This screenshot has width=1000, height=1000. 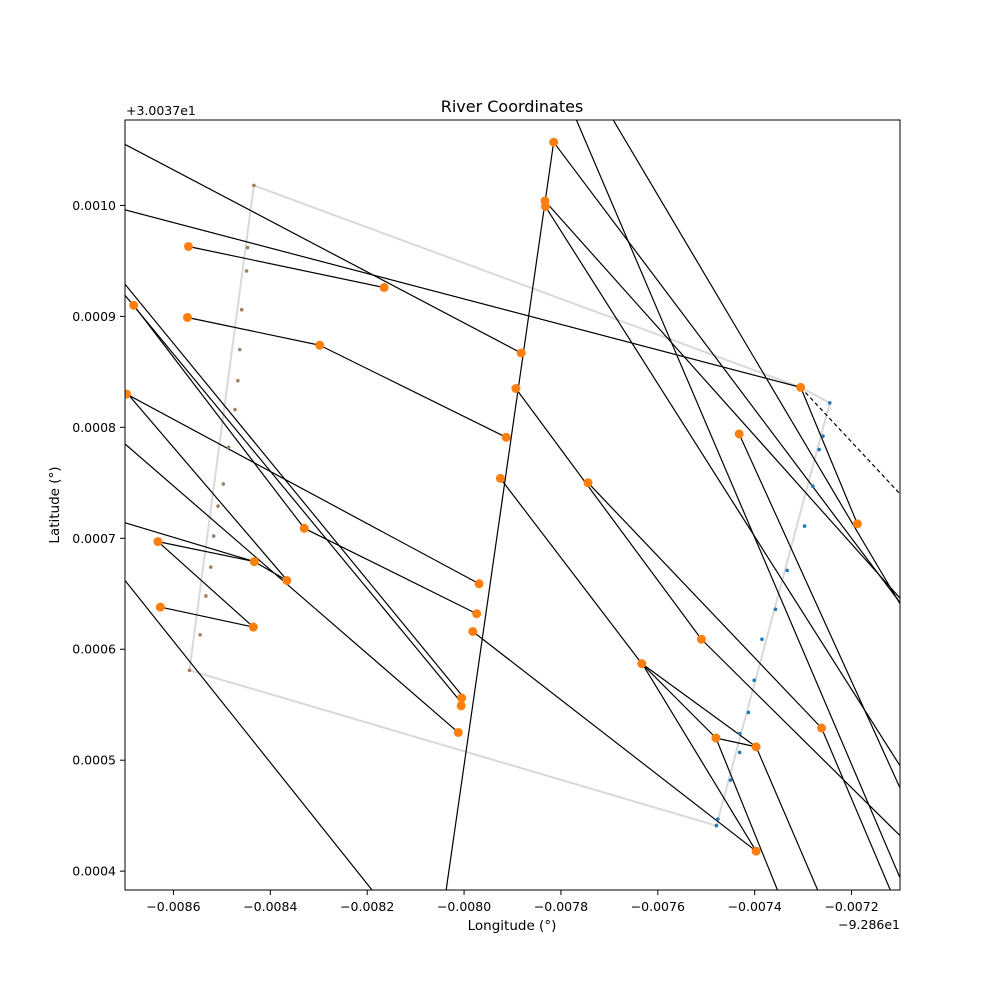 I want to click on dashed-extension-line, so click(x=850, y=440).